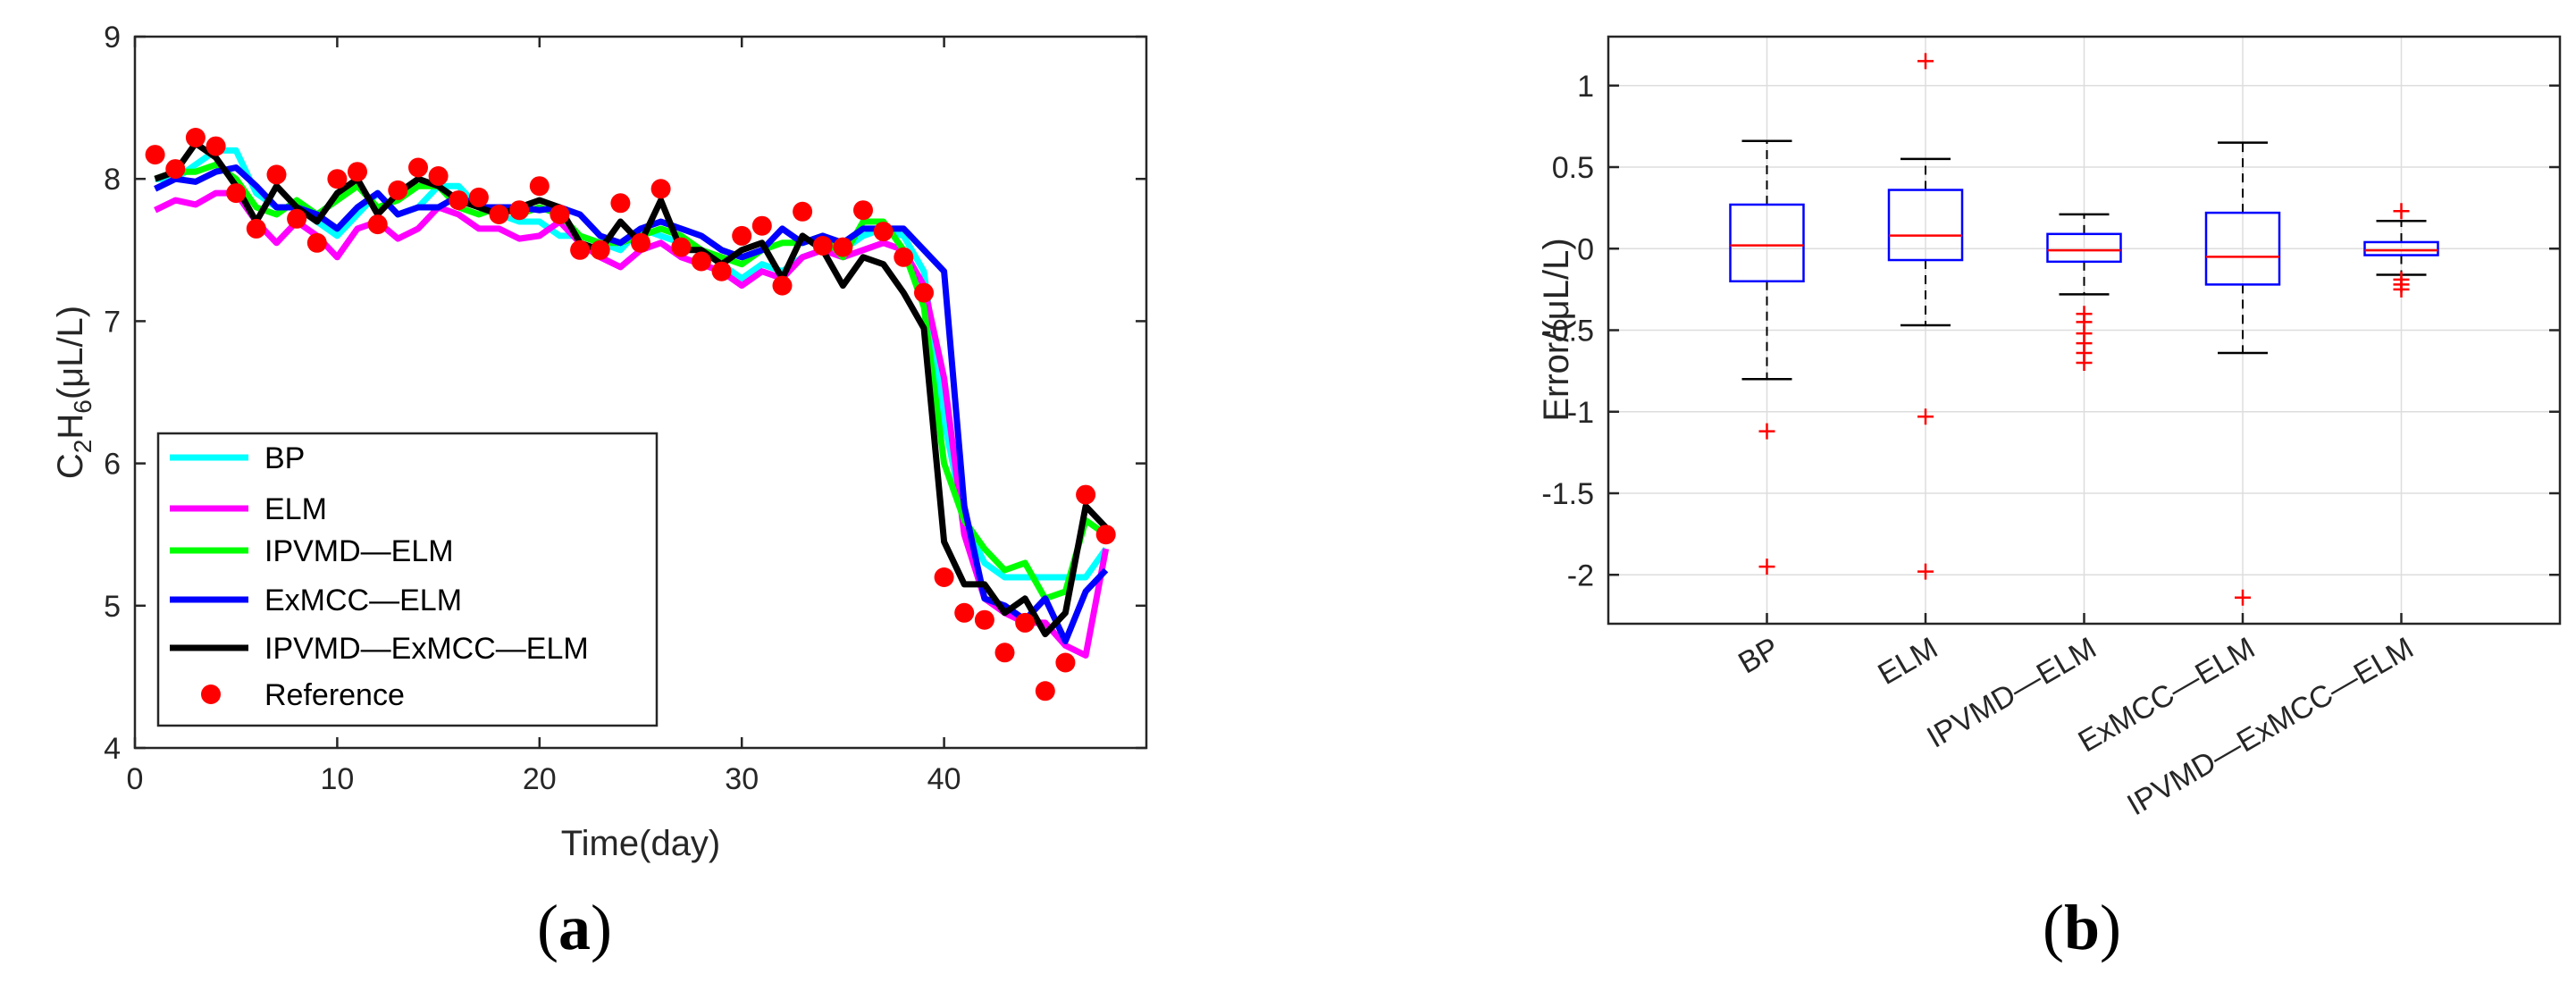  What do you see at coordinates (641, 843) in the screenshot?
I see `x-axis-label: Time(day)` at bounding box center [641, 843].